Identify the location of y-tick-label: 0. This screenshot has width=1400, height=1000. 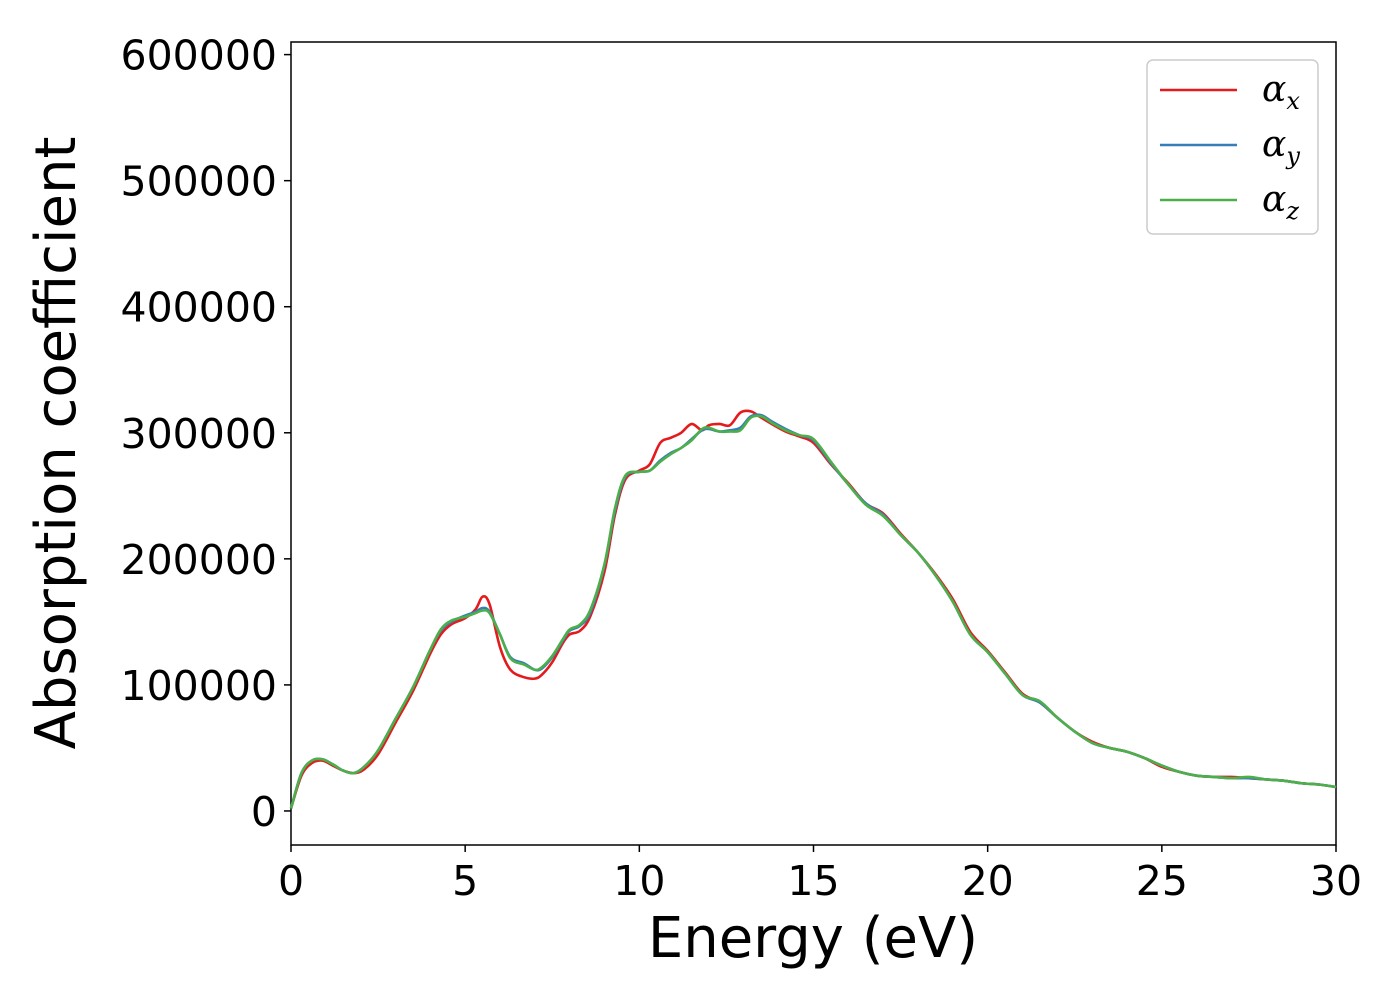
(264, 812).